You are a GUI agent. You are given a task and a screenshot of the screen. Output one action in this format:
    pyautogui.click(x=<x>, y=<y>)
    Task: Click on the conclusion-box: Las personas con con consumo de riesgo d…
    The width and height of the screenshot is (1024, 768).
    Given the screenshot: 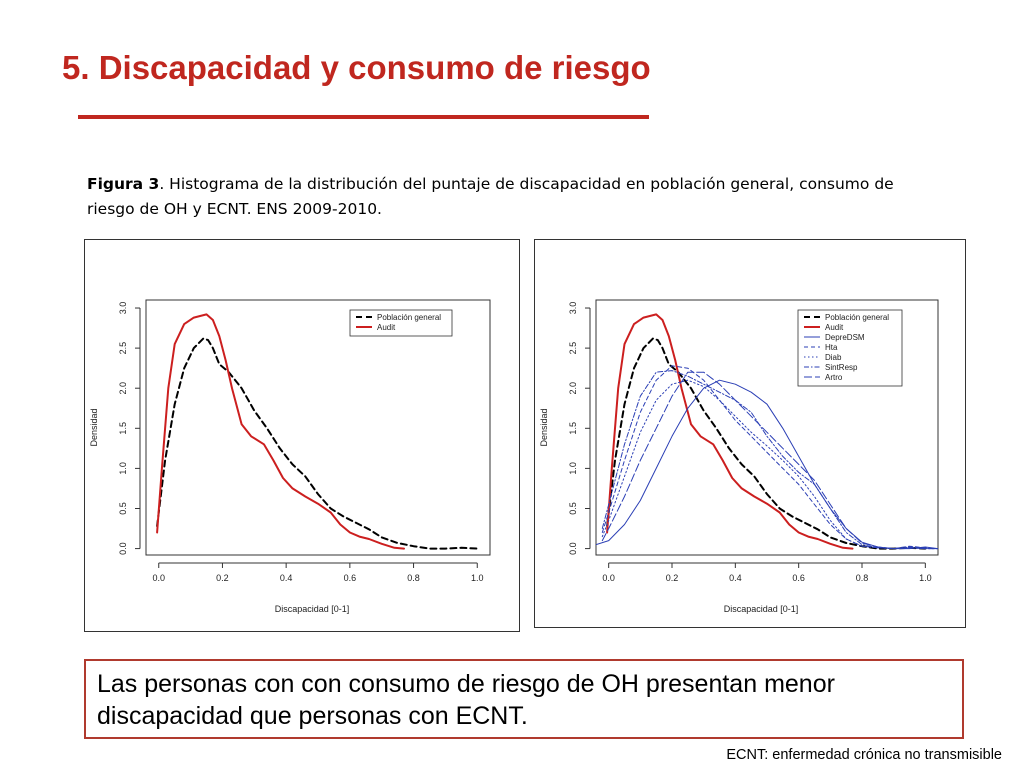 What is the action you would take?
    pyautogui.click(x=524, y=699)
    